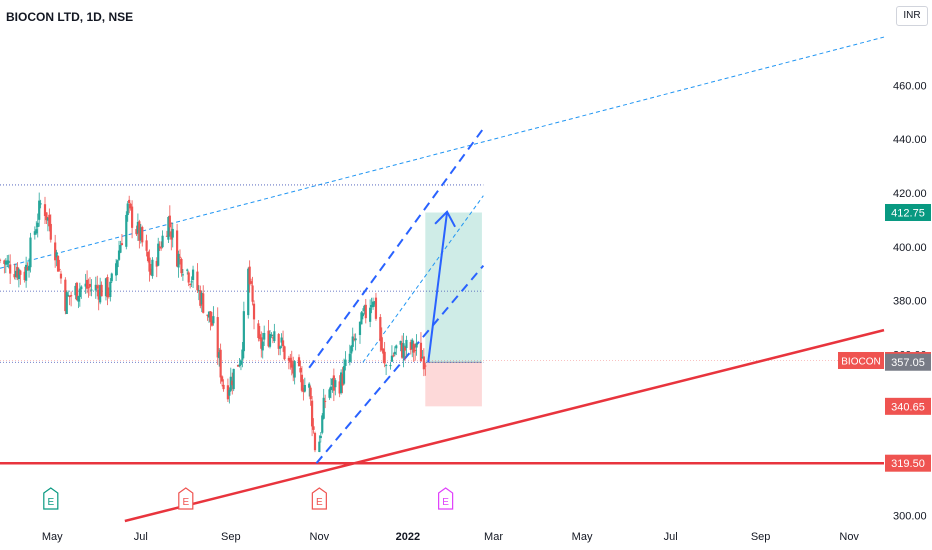  Describe the element at coordinates (908, 212) in the screenshot. I see `price-label-target: 412.75` at that location.